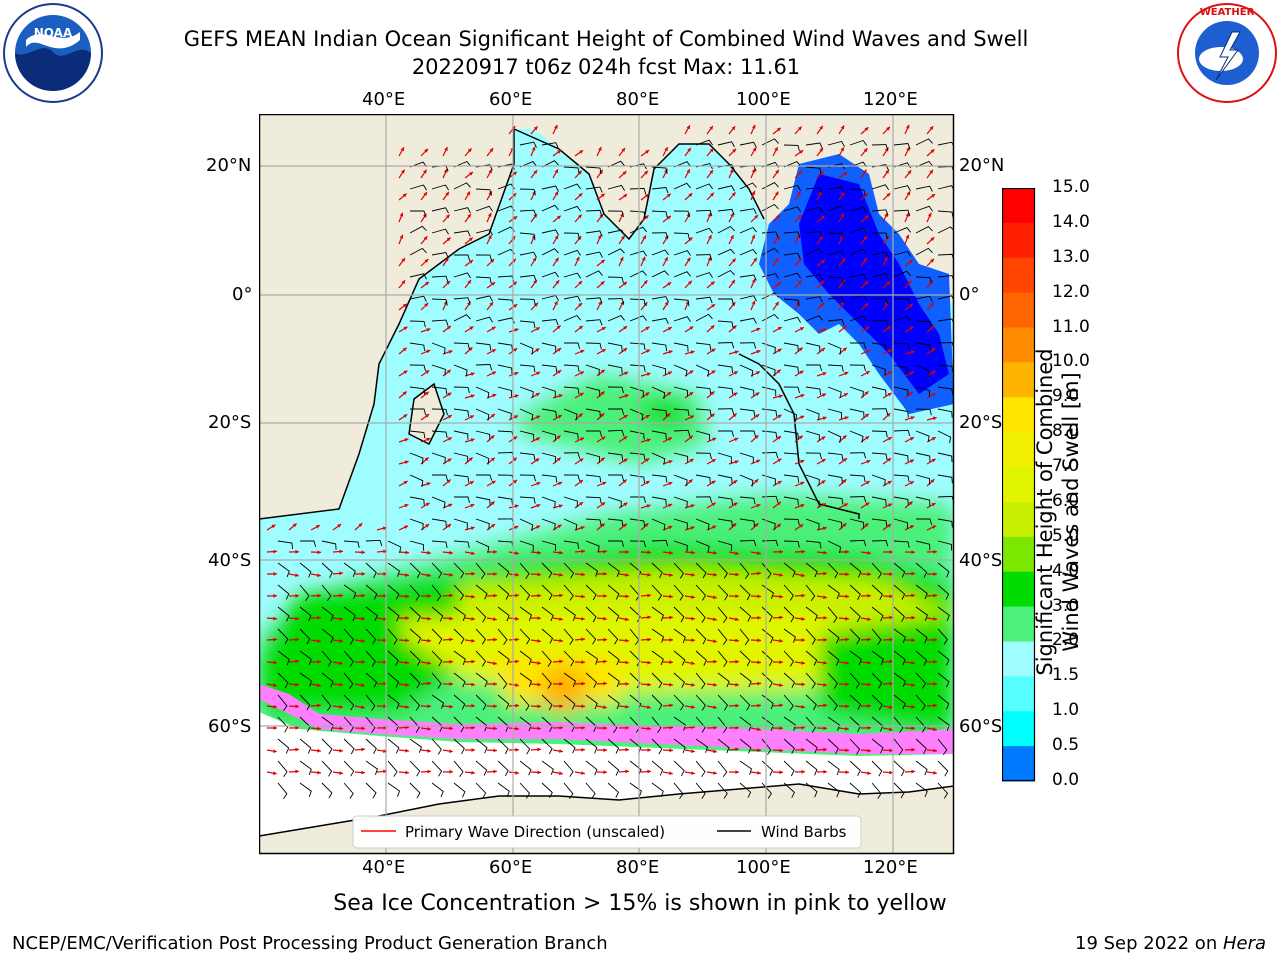 This screenshot has height=960, width=1280. What do you see at coordinates (230, 726) in the screenshot?
I see `lat-label-left-60s: 60°S` at bounding box center [230, 726].